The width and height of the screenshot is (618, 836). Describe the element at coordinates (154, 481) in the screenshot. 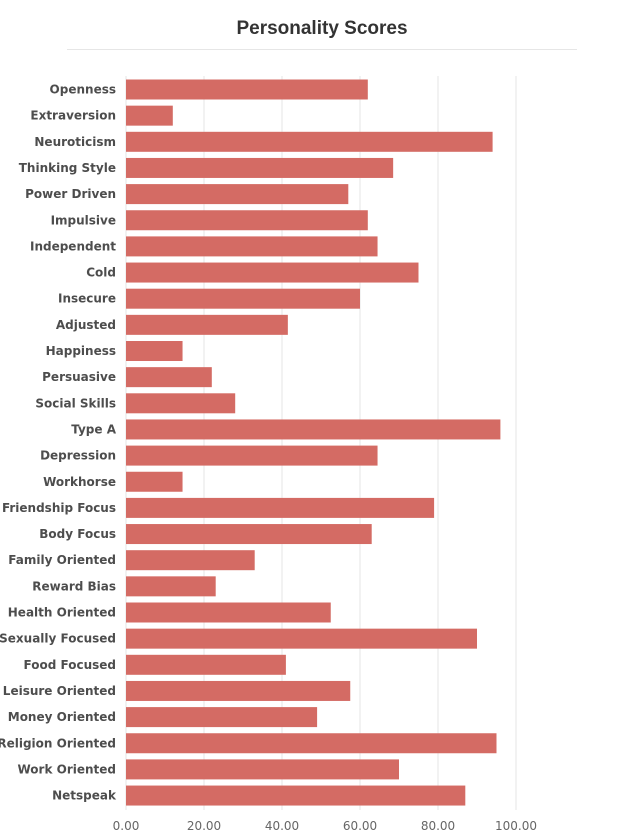

I see `bar-workhorse` at that location.